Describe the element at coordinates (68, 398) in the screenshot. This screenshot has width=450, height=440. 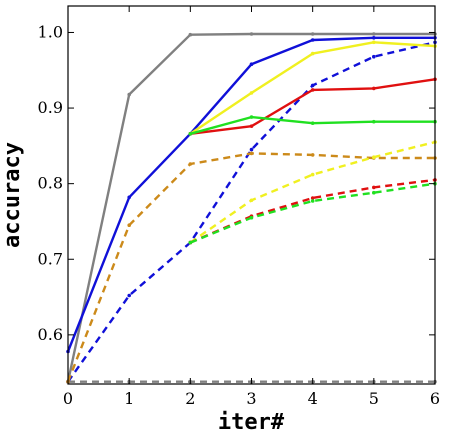
I see `x-tick-label-0: 0` at that location.